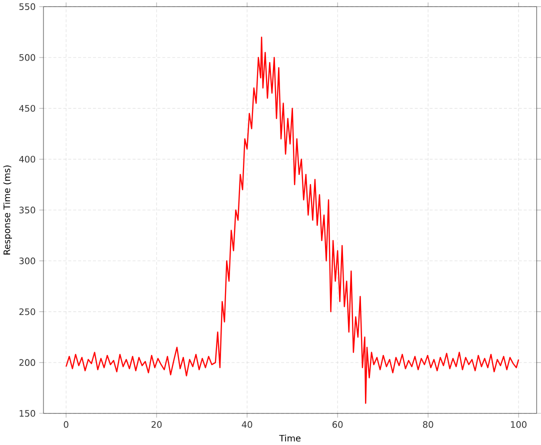  What do you see at coordinates (27, 159) in the screenshot?
I see `y-tick-label: 400` at bounding box center [27, 159].